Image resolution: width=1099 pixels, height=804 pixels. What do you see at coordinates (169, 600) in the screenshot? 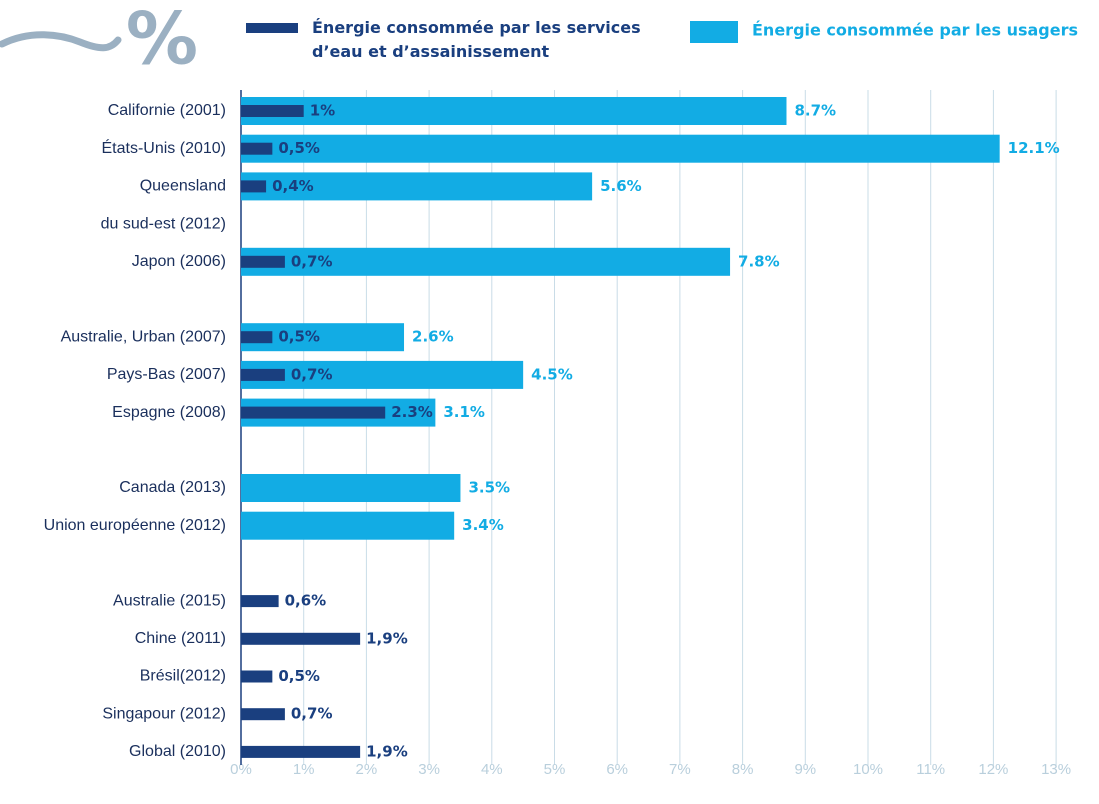
I see `y-tick-label: Australie (2015)` at bounding box center [169, 600].